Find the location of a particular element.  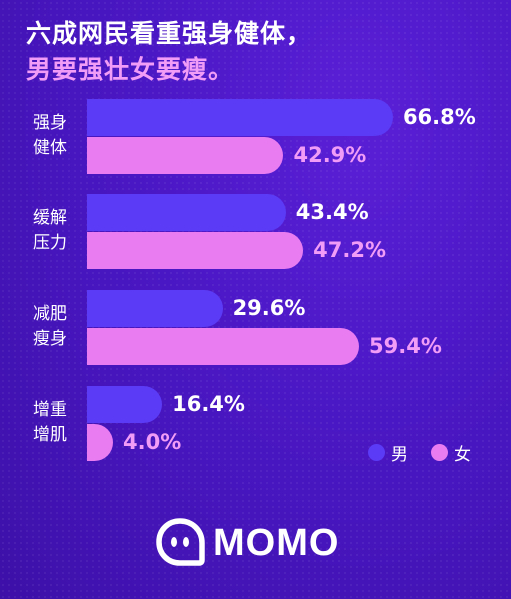

value-label-male: 29.6% is located at coordinates (269, 308).